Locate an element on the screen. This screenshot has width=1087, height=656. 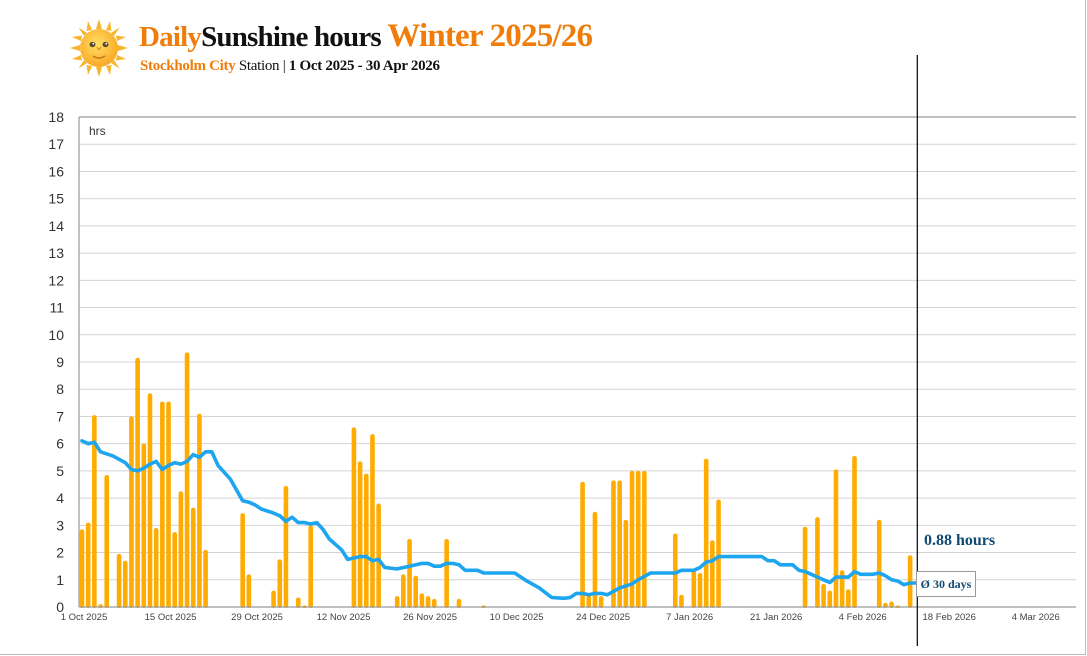
x-tick-label: 10 Dec 2025 is located at coordinates (517, 617).